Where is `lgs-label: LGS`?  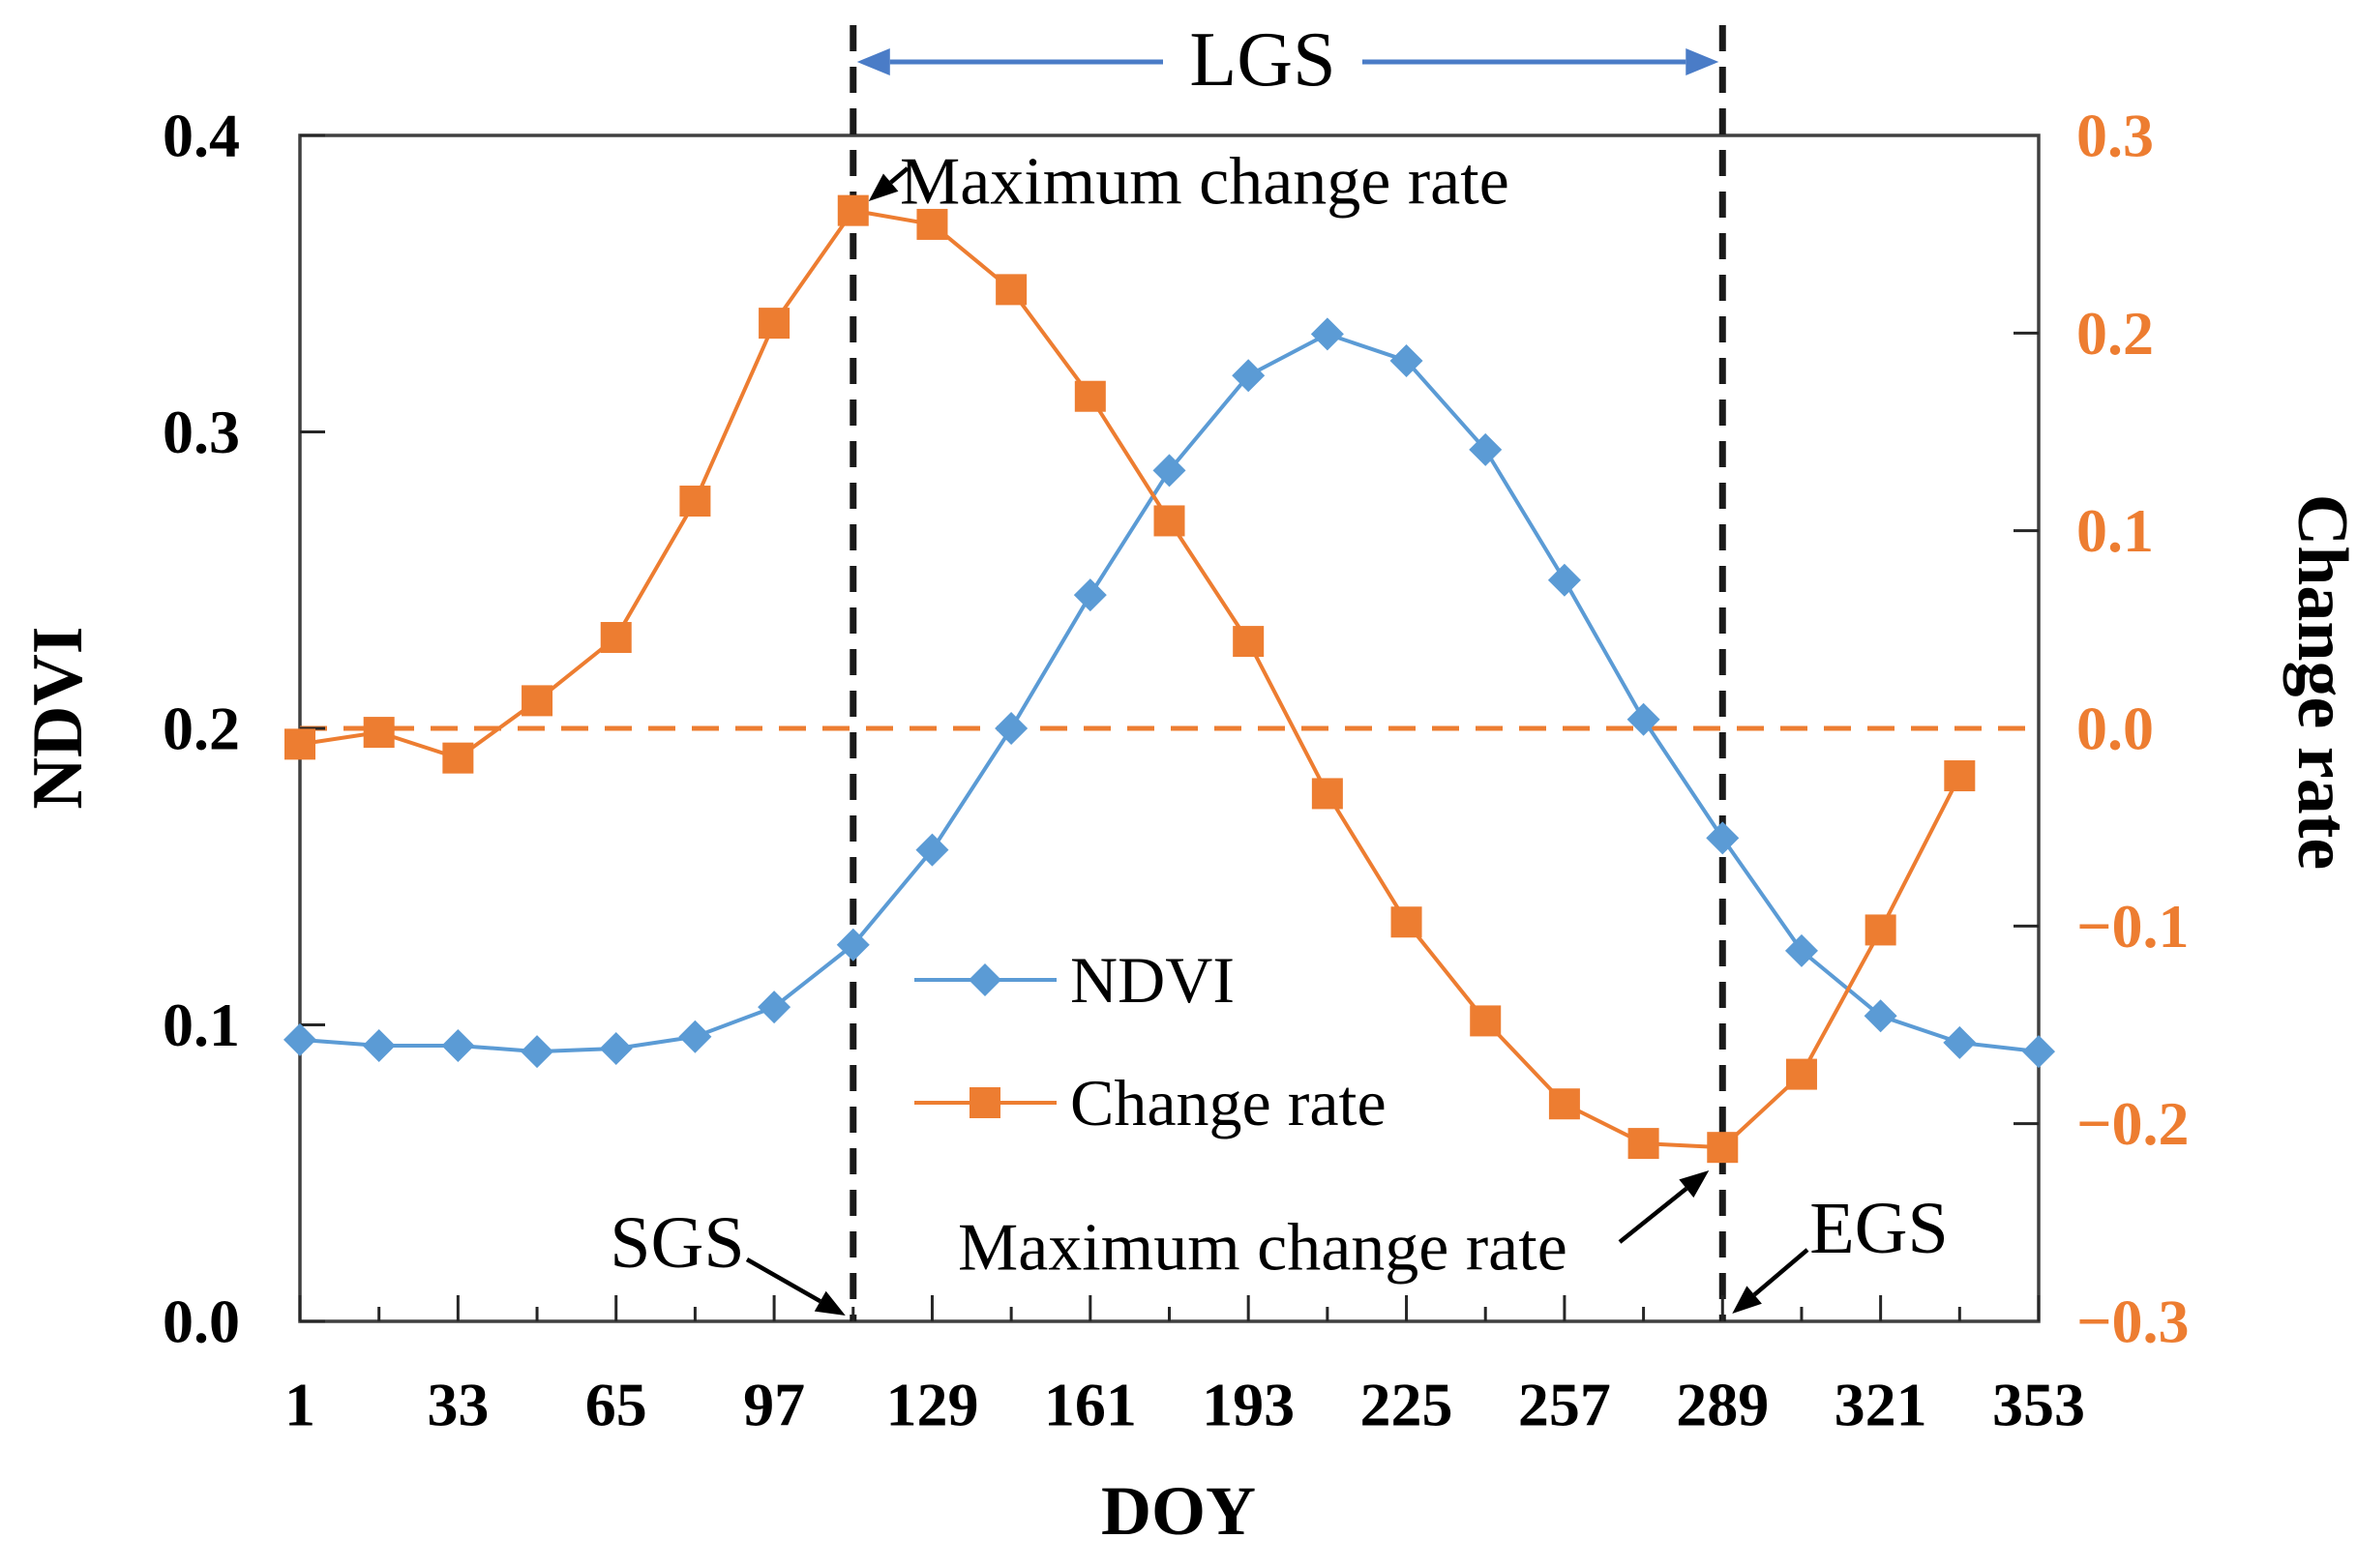 lgs-label: LGS is located at coordinates (1262, 60).